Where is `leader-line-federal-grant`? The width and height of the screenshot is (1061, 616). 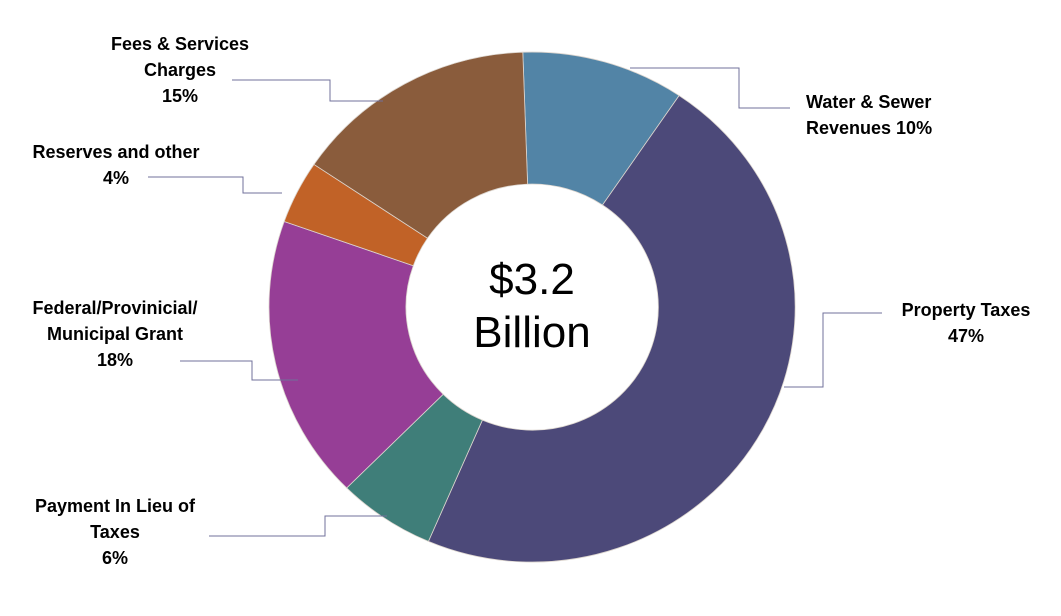
leader-line-federal-grant is located at coordinates (239, 370).